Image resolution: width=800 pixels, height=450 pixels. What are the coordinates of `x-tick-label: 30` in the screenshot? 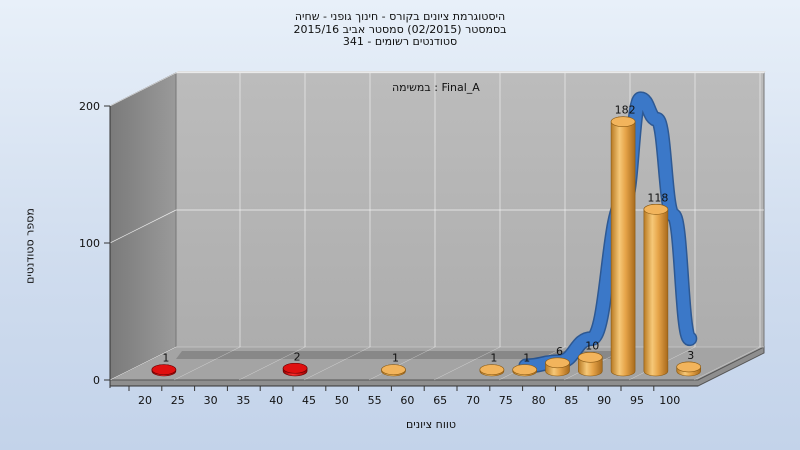 It's located at (211, 400).